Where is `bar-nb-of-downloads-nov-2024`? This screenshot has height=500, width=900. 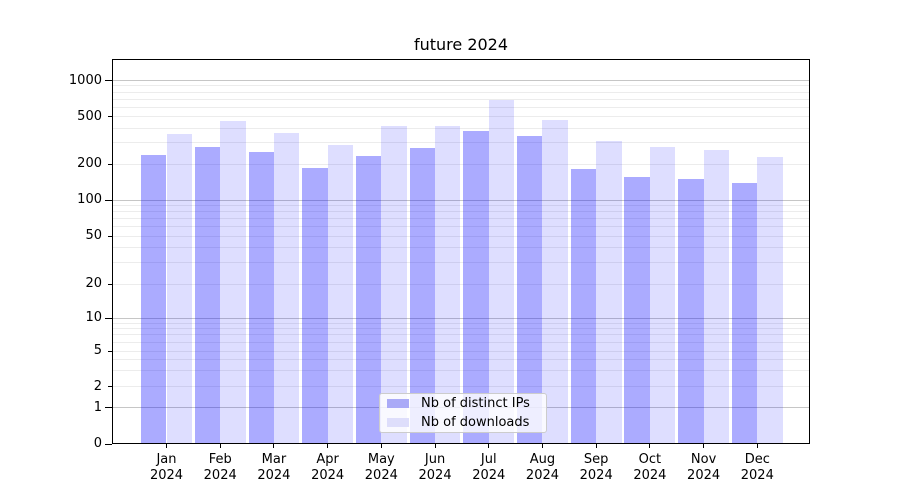 bar-nb-of-downloads-nov-2024 is located at coordinates (716, 297).